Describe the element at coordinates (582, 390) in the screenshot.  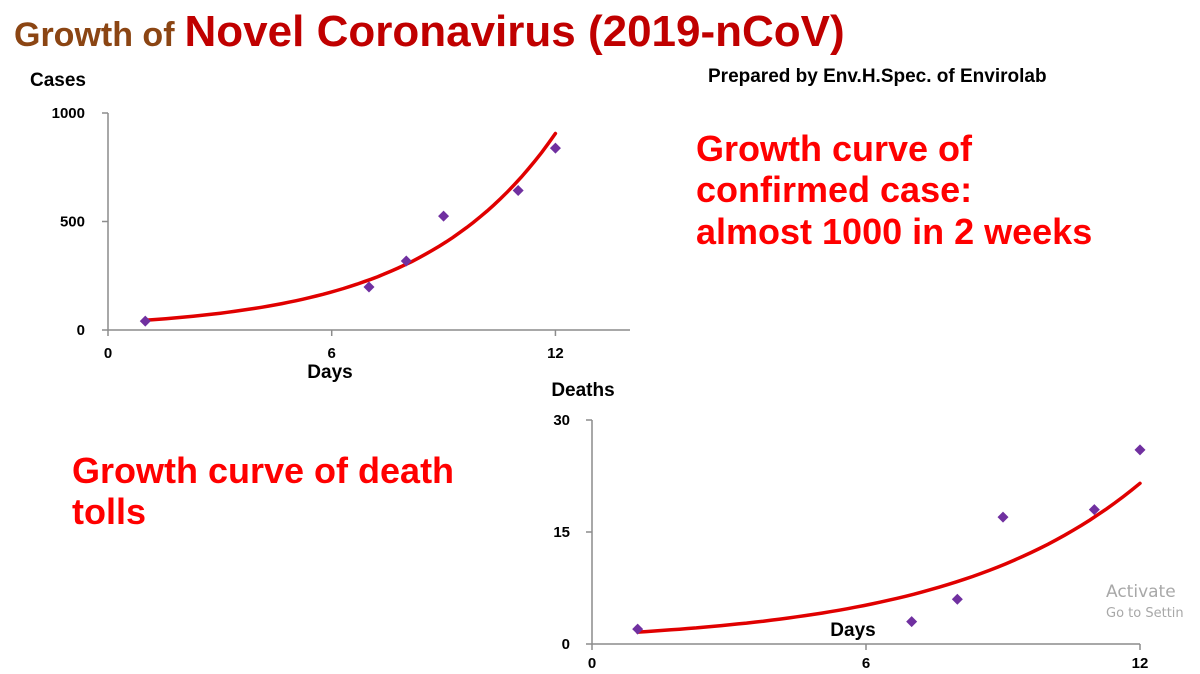
I see `deaths-y-axis-label: Deaths` at that location.